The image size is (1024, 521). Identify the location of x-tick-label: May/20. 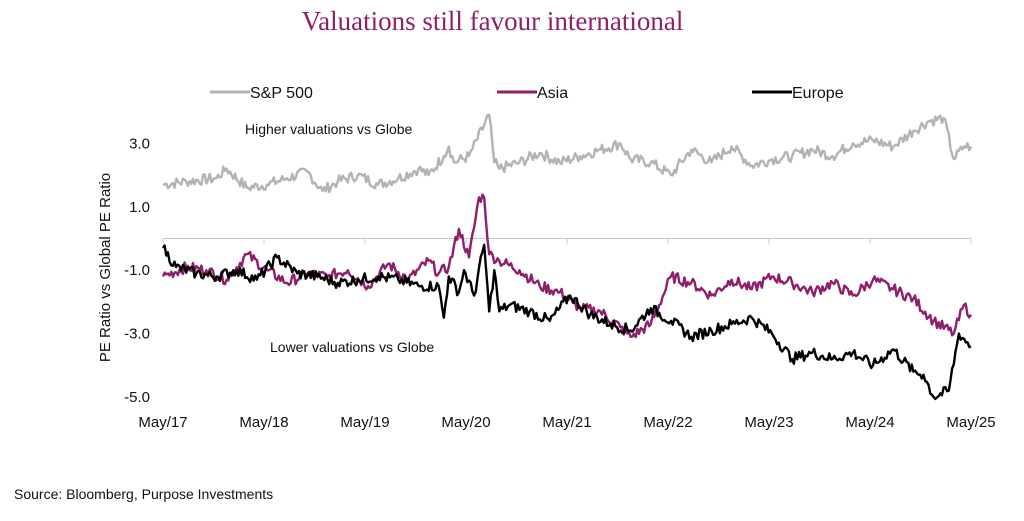
(465, 422).